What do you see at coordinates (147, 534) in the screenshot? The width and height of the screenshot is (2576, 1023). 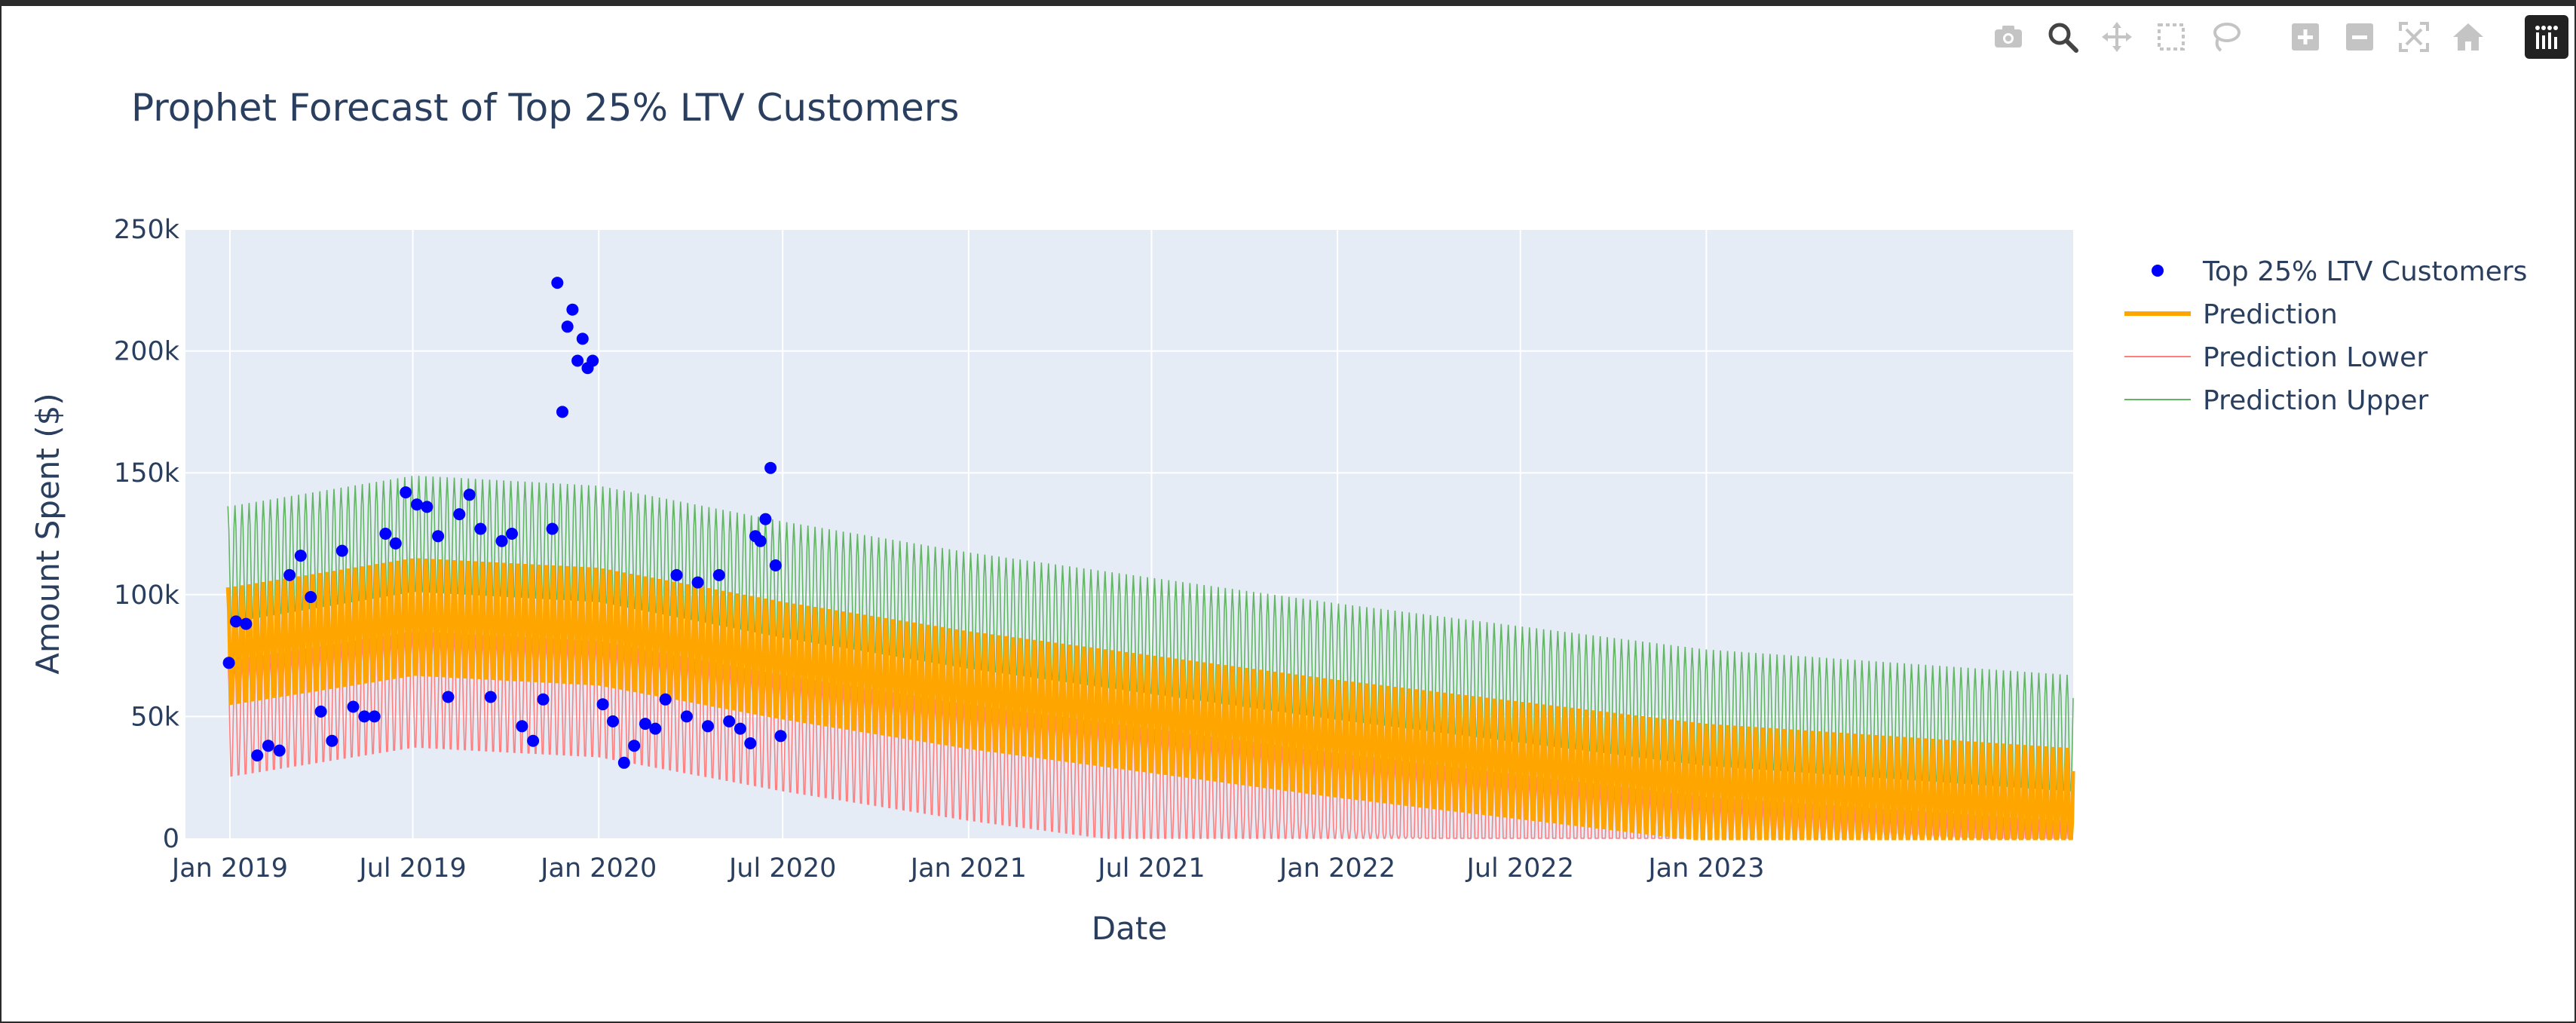 I see `y-axis-ticks: 0 50k 100k 150k 200k 250k` at bounding box center [147, 534].